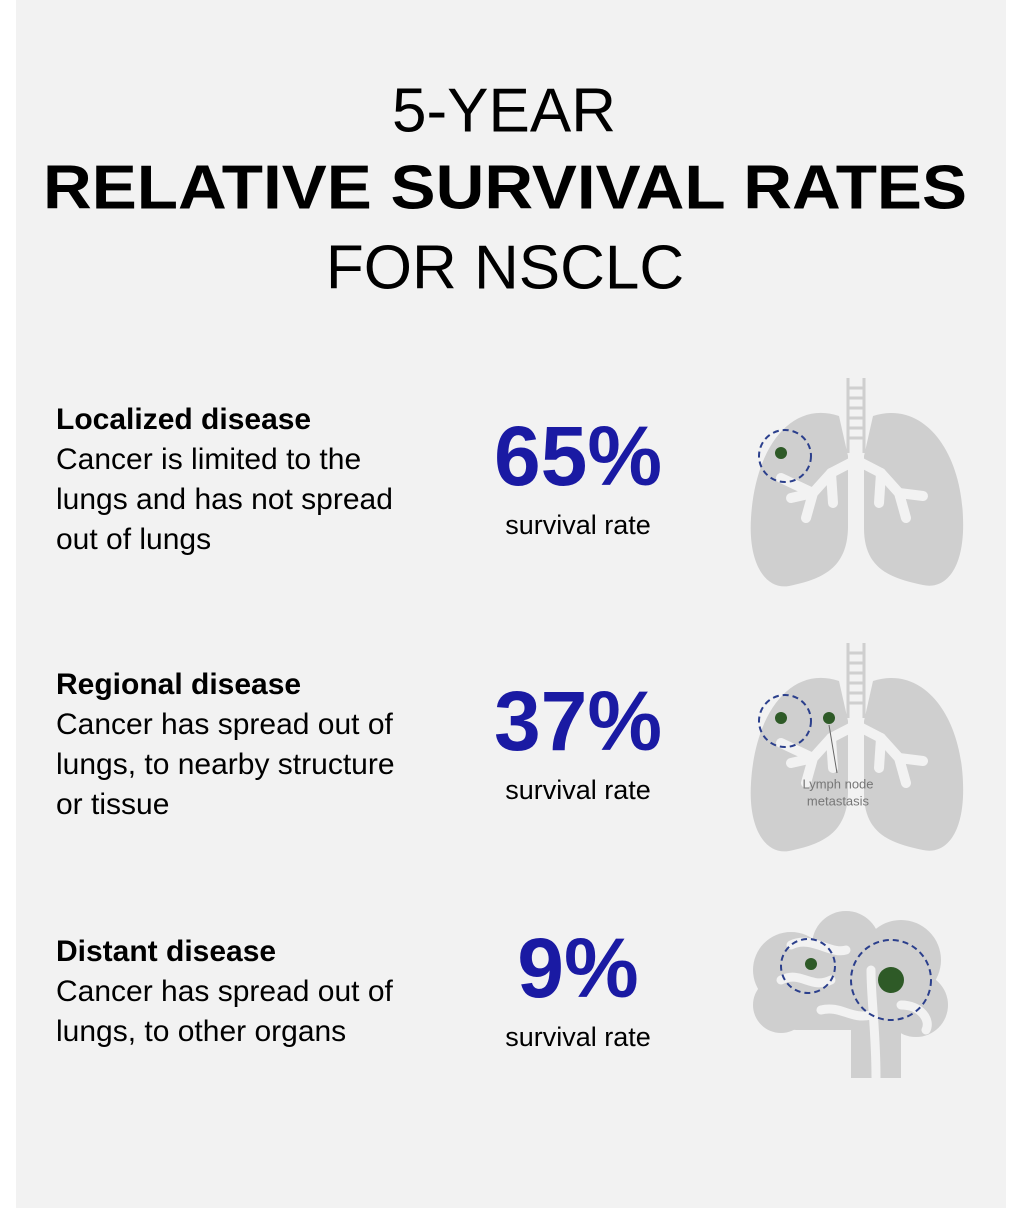 The width and height of the screenshot is (1009, 1210). I want to click on stage-description: lungs, to other organs, so click(201, 1031).